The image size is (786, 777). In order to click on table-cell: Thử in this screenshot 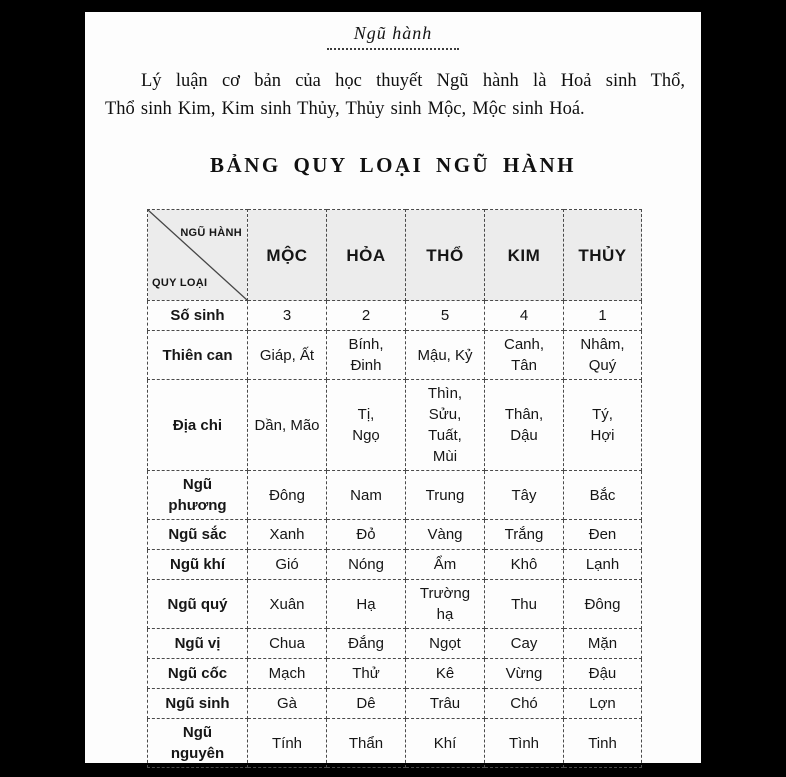, I will do `click(366, 673)`.